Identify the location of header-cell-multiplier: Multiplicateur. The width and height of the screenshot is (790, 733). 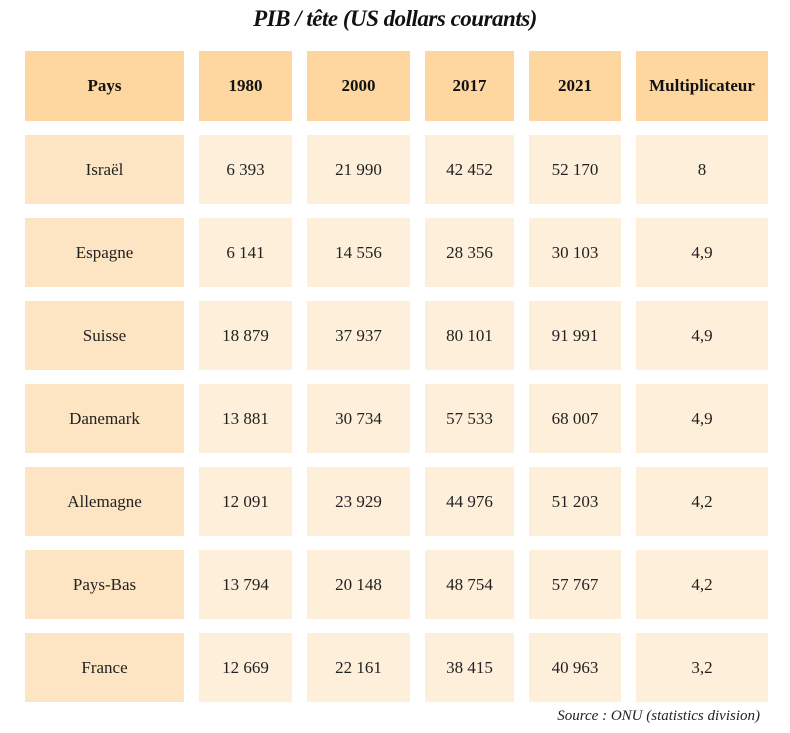
(702, 86).